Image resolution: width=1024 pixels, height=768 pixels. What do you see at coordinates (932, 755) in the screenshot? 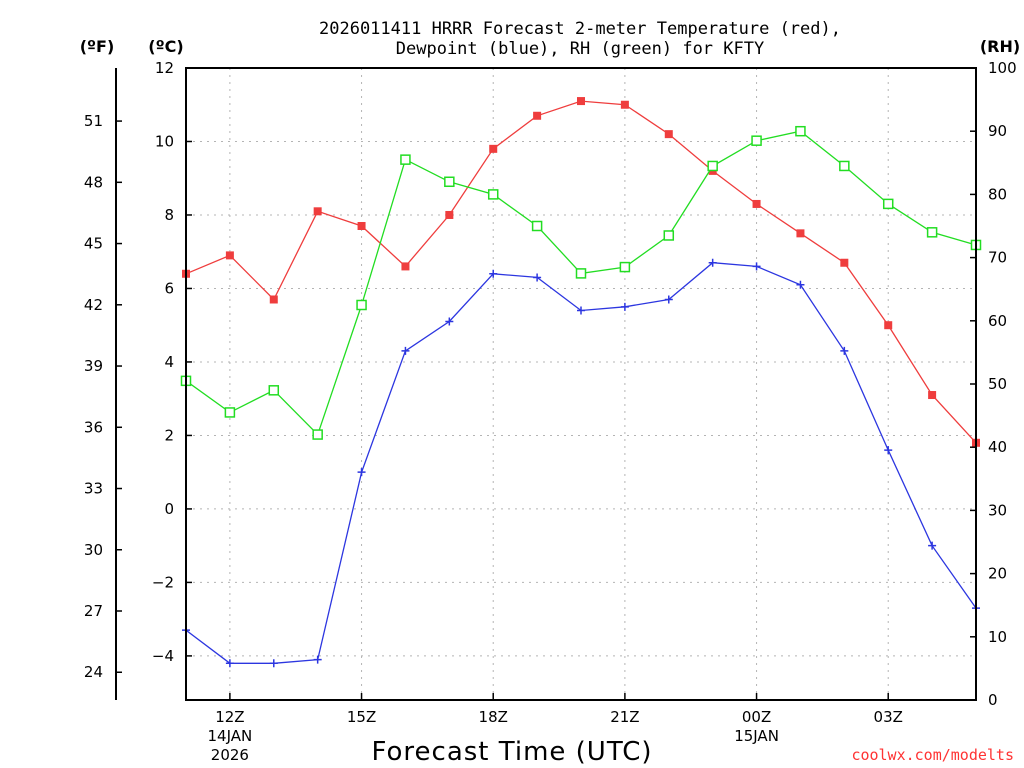
I see `source-credit: coolwx.com/modelts` at bounding box center [932, 755].